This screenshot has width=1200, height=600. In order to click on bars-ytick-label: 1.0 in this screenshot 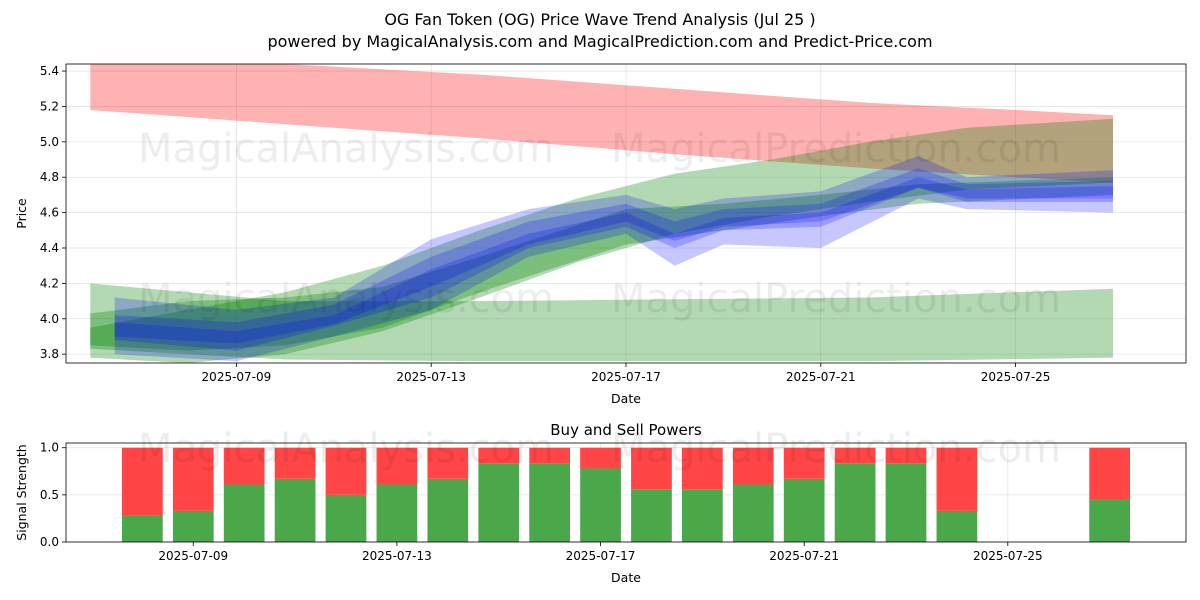, I will do `click(49, 448)`.